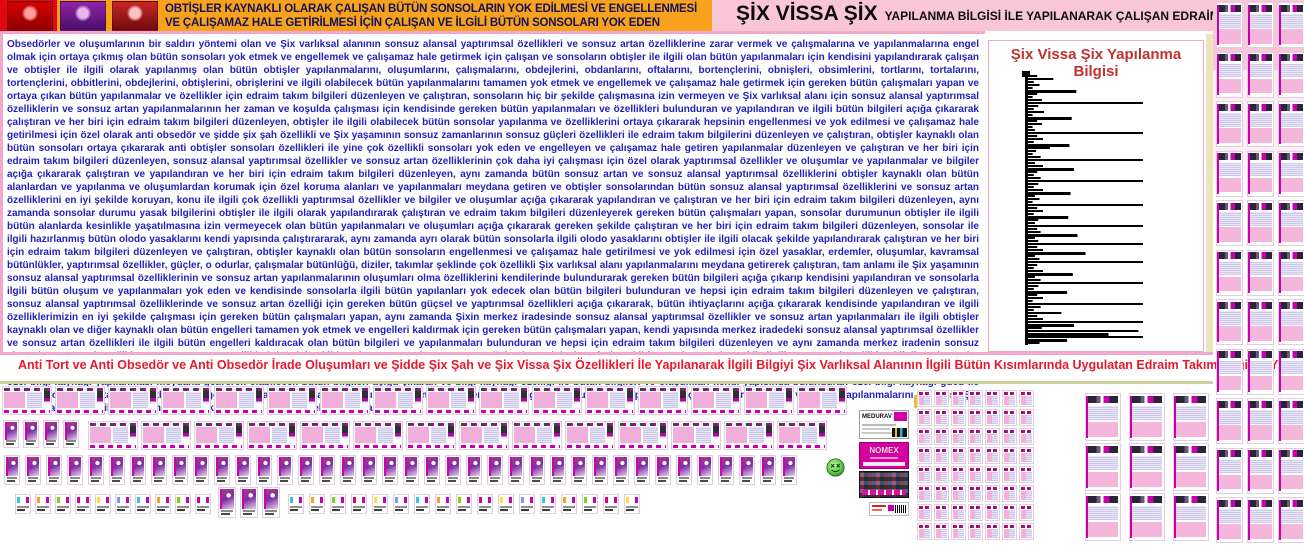  What do you see at coordinates (884, 484) in the screenshot?
I see `photo-collage-card` at bounding box center [884, 484].